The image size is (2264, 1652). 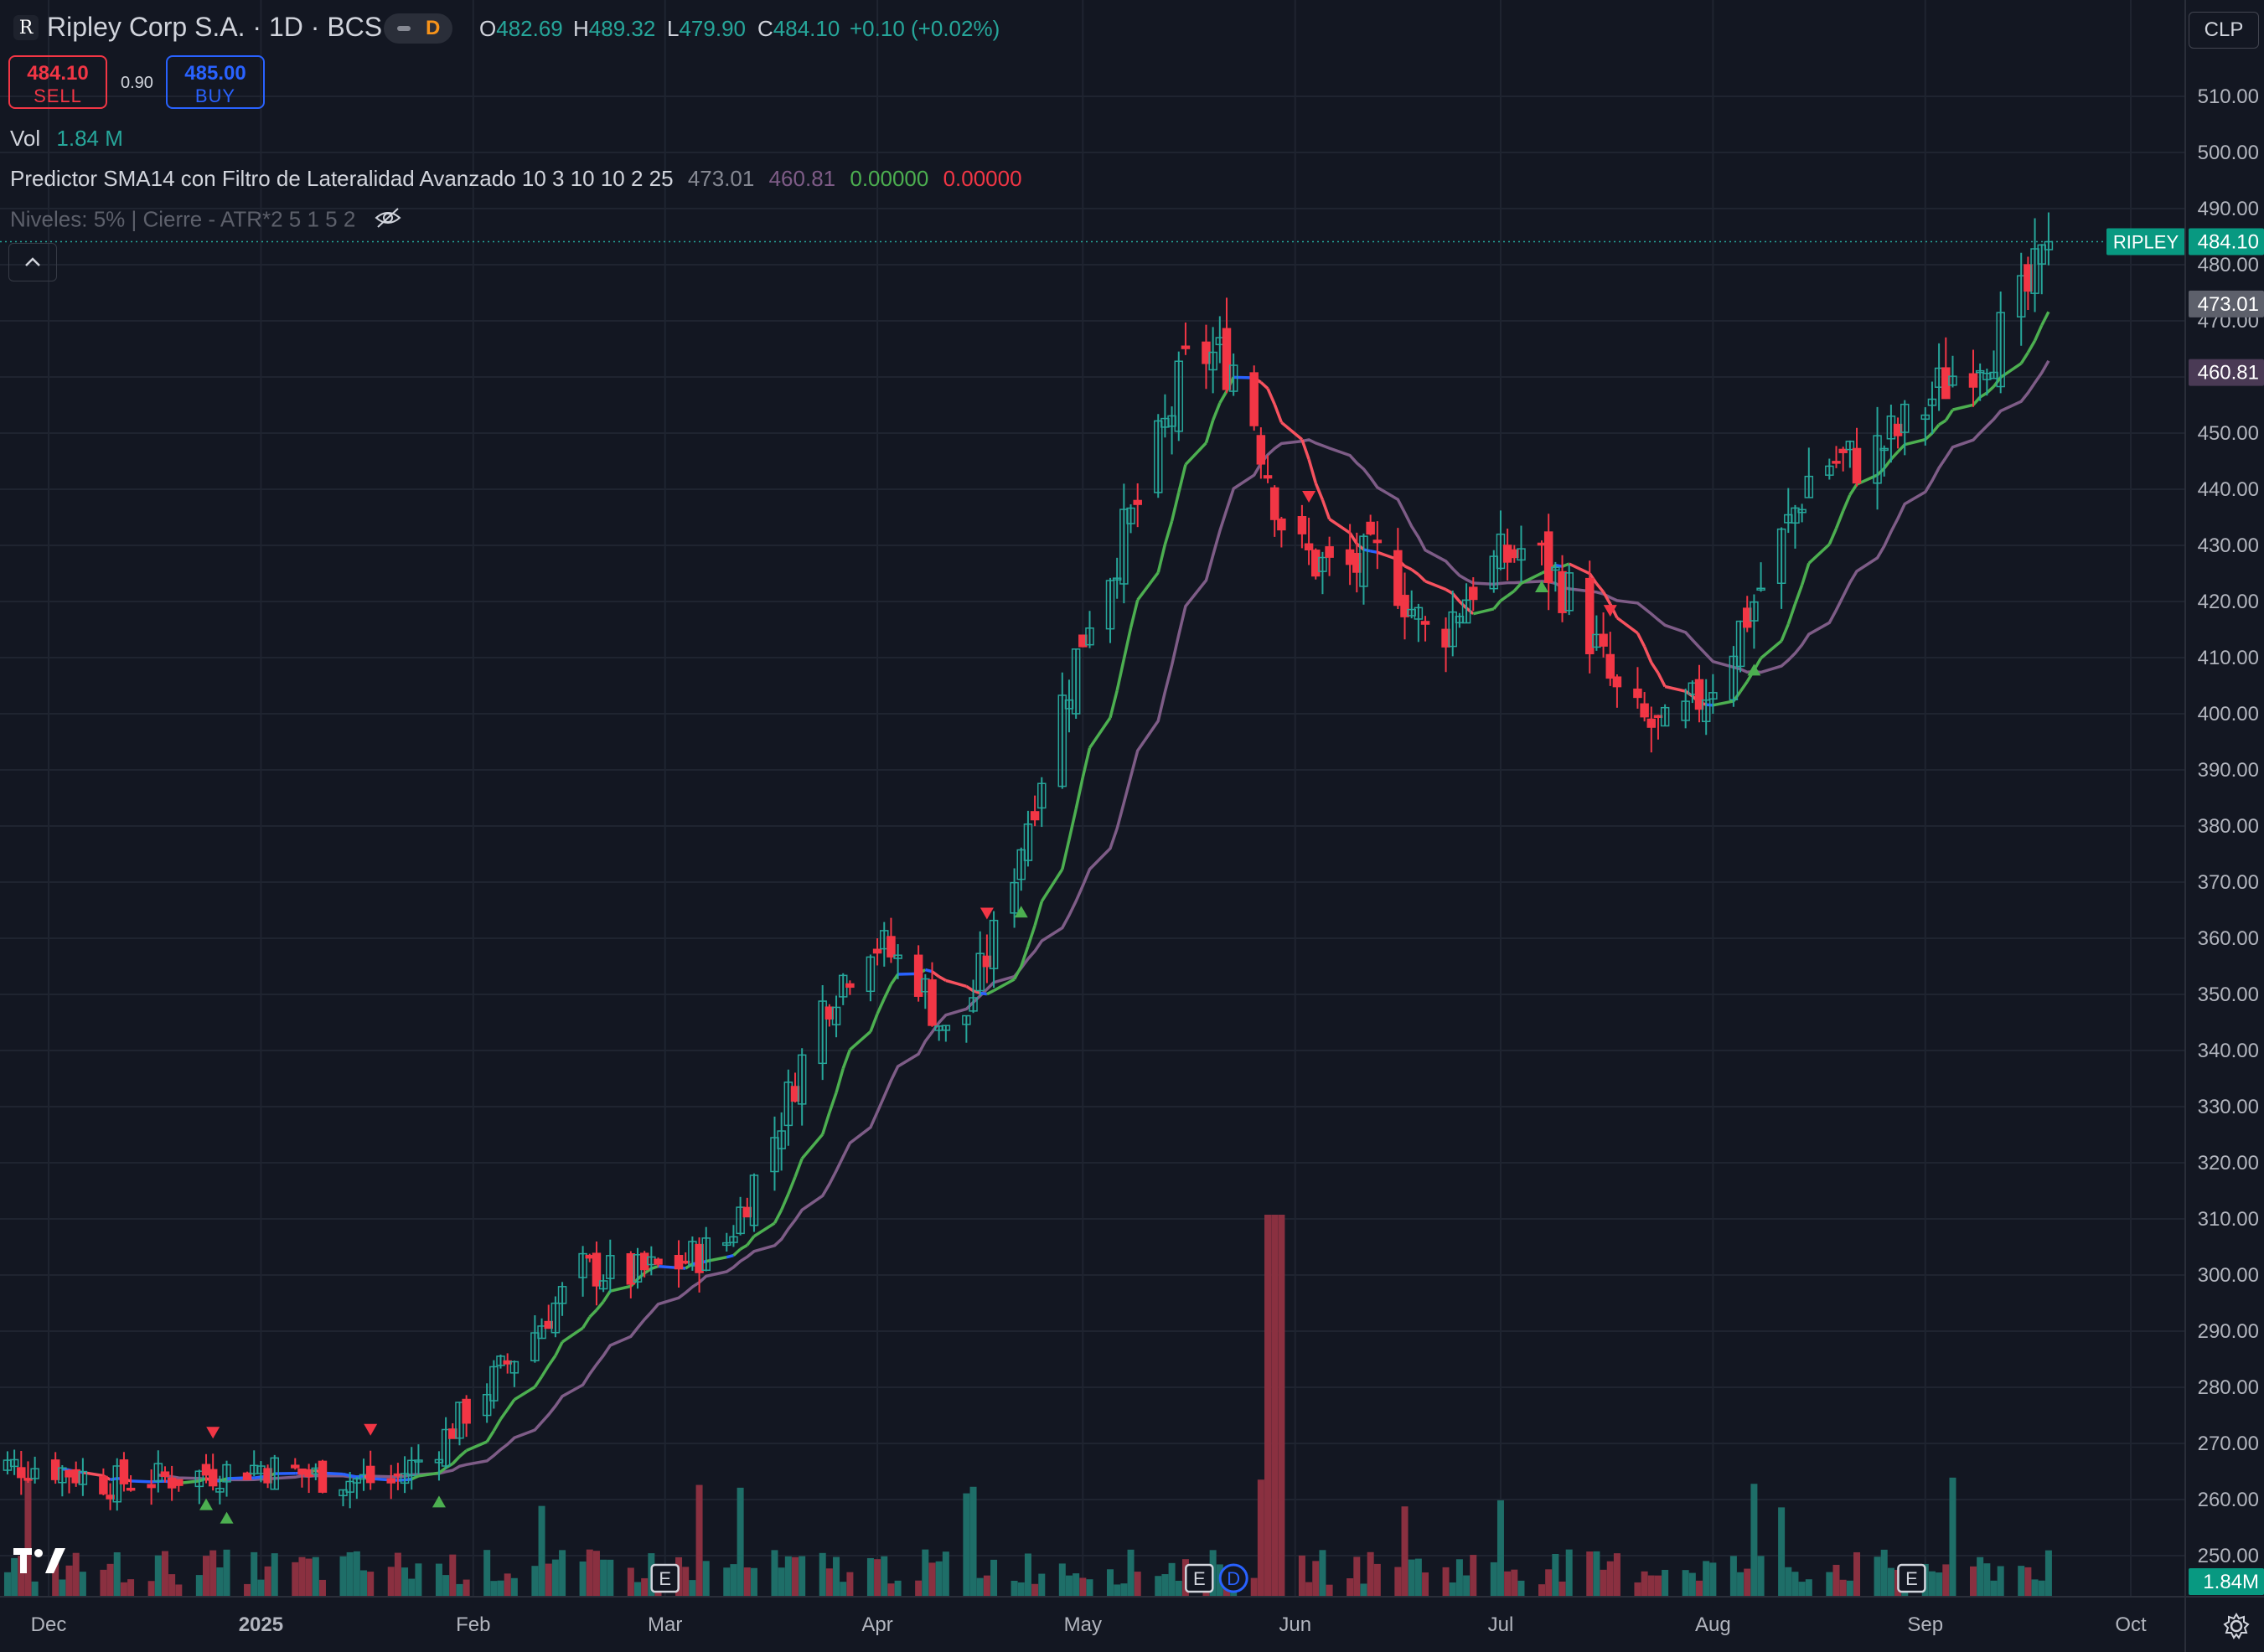 What do you see at coordinates (49, 1624) in the screenshot?
I see `time-tick-label: Dec` at bounding box center [49, 1624].